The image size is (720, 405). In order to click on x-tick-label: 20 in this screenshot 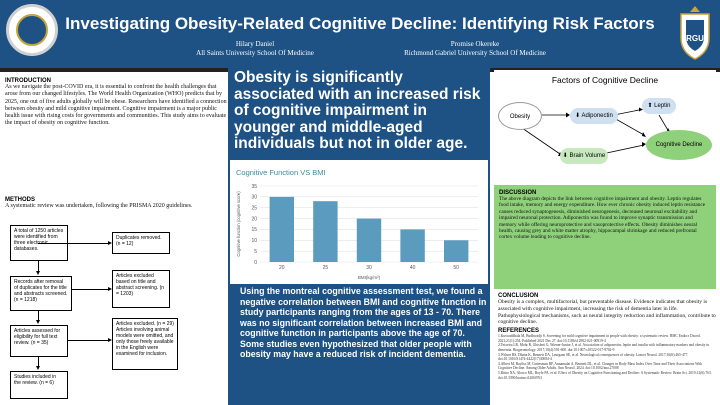, I will do `click(282, 268)`.